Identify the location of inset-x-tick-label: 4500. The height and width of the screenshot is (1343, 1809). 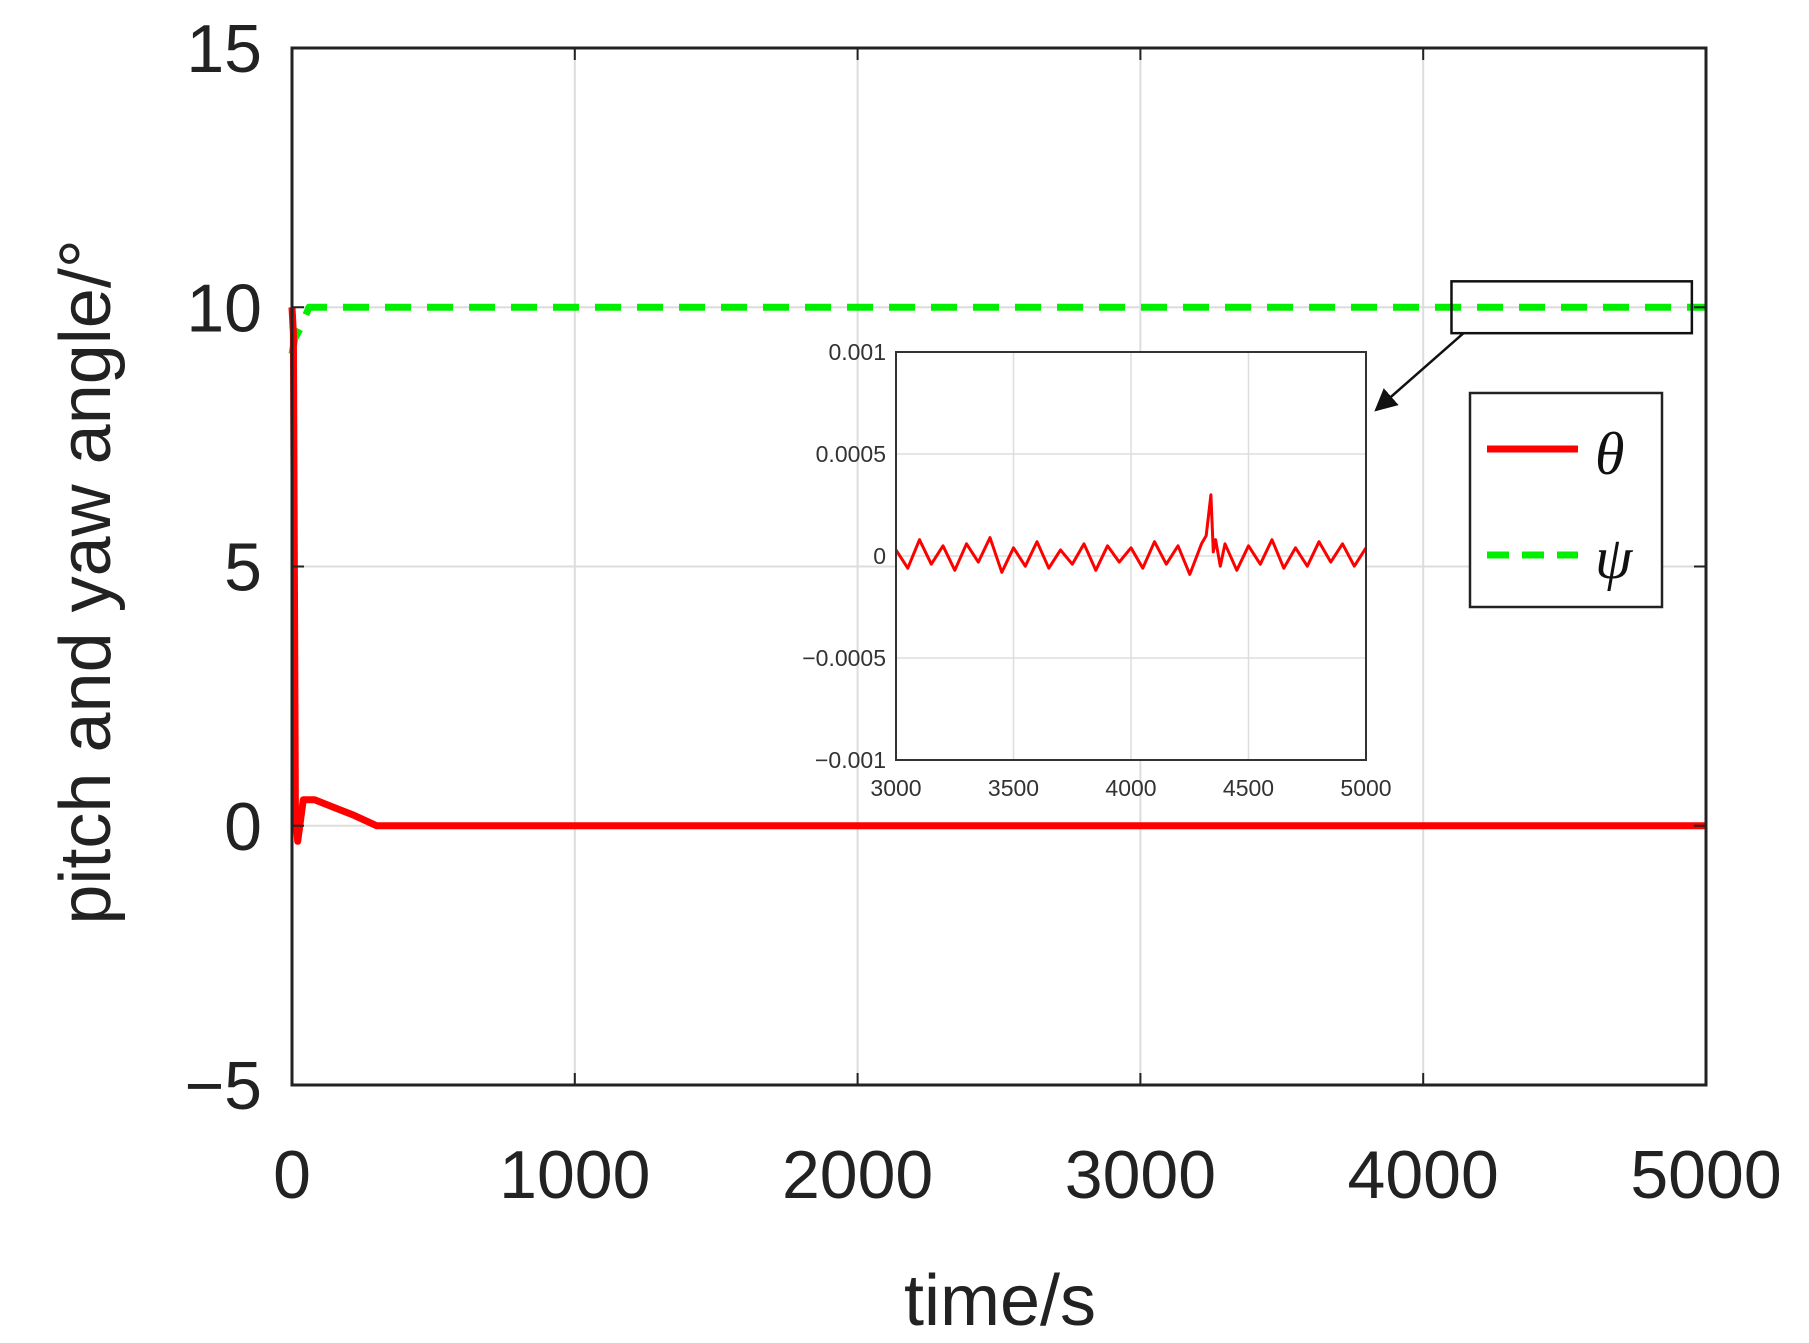
(1248, 788).